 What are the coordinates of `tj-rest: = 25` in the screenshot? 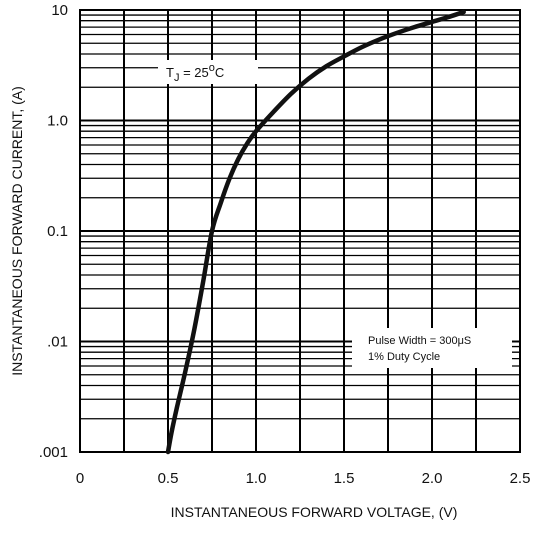 It's located at (193, 72).